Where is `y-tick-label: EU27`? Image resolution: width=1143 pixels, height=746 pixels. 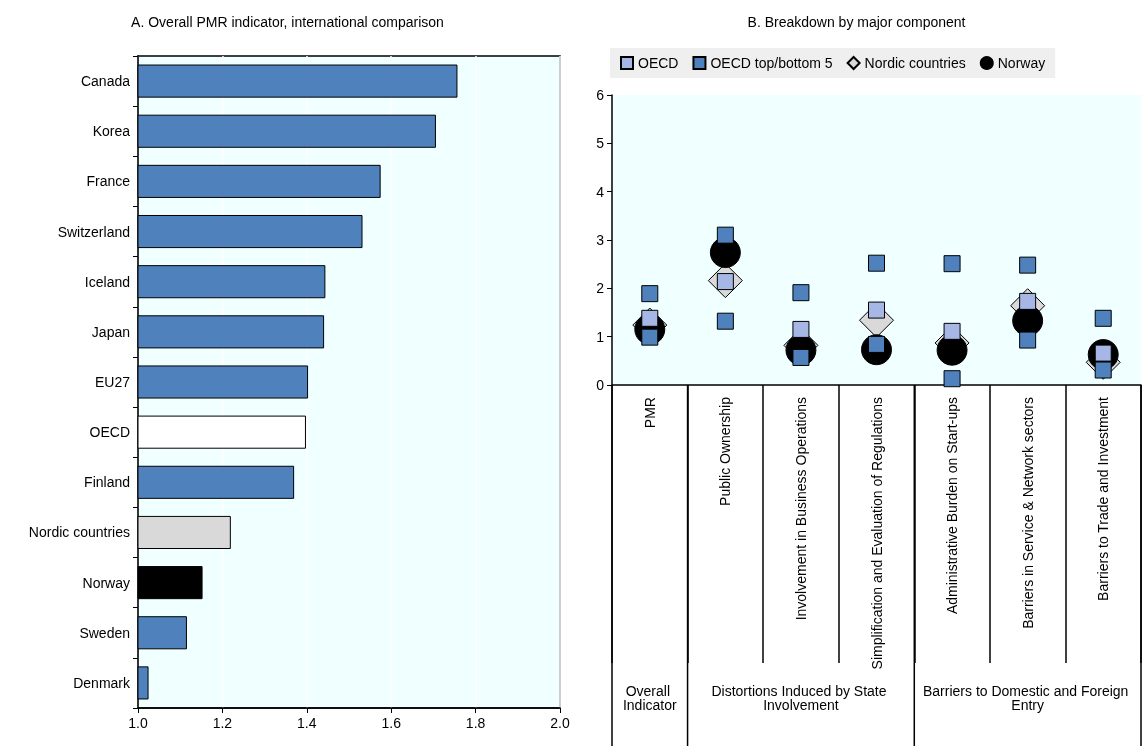 y-tick-label: EU27 is located at coordinates (112, 382).